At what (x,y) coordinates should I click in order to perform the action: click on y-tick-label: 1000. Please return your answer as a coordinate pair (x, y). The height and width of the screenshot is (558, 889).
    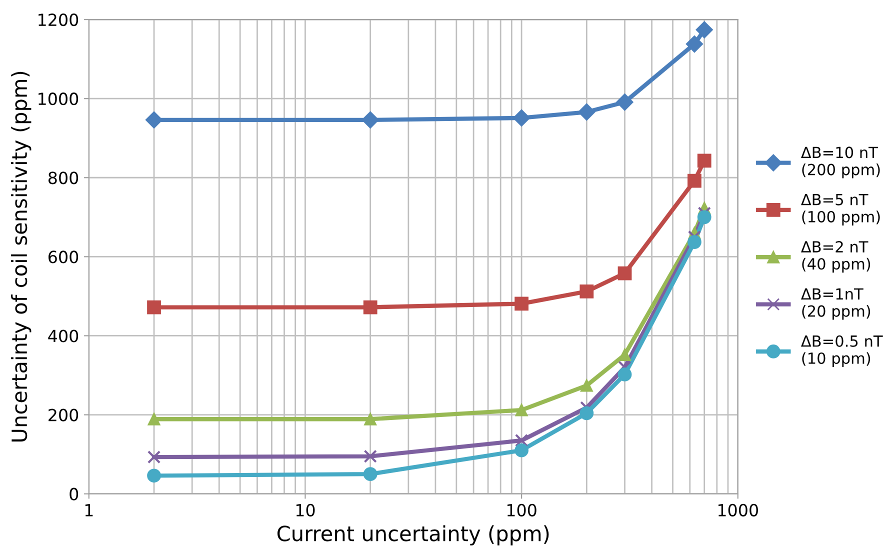
    Looking at the image, I should click on (58, 99).